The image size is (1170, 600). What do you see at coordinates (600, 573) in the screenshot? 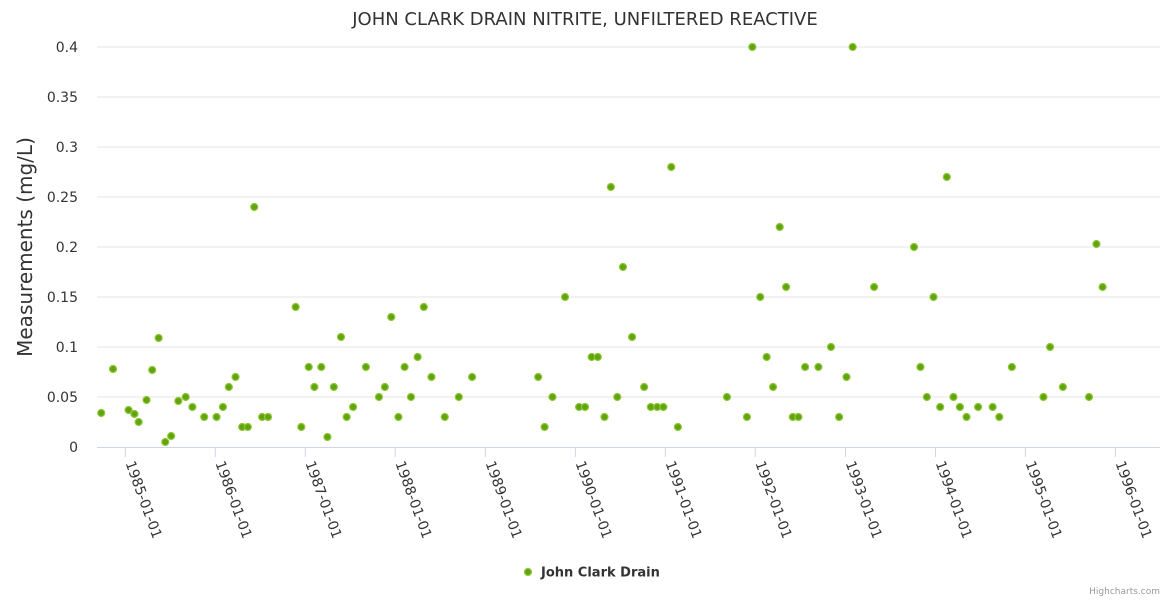
I see `legend-label: John Clark Drain` at bounding box center [600, 573].